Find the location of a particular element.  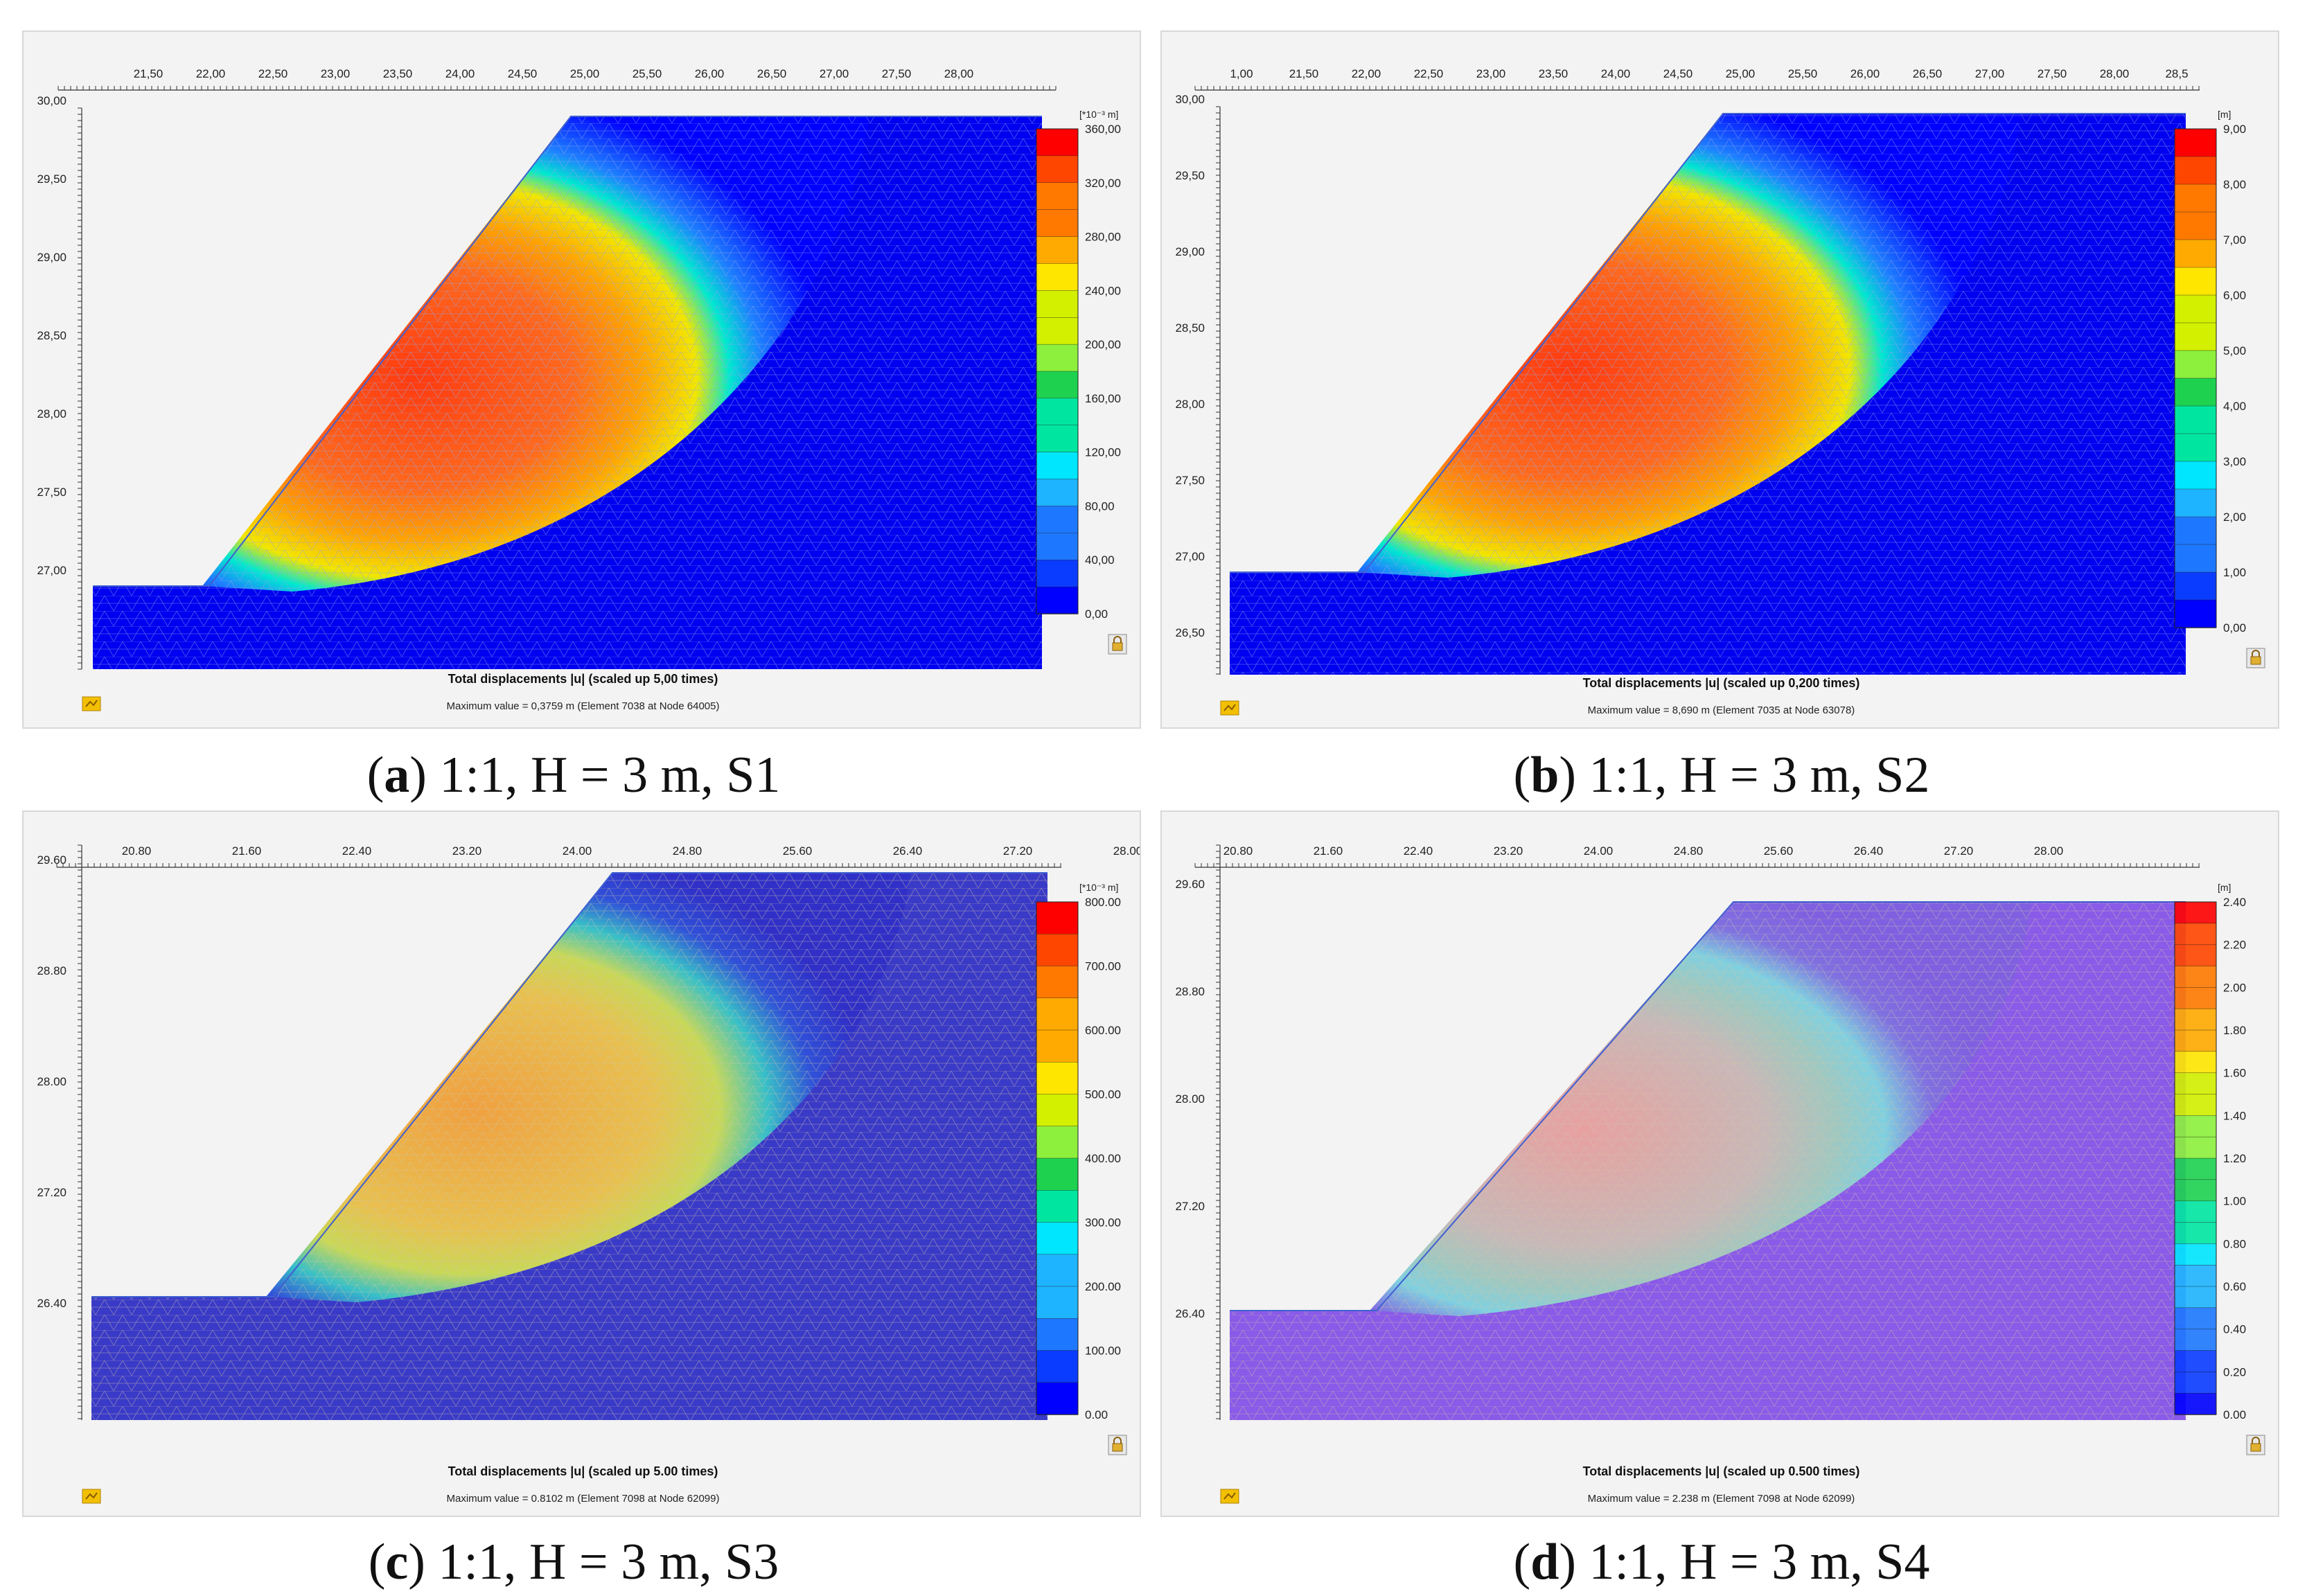

x-tick-label: 25,50 is located at coordinates (1803, 73).